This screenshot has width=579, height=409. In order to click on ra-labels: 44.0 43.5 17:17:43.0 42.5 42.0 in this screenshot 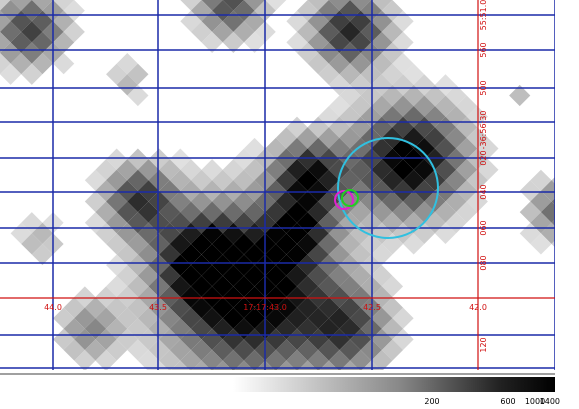, I will do `click(265, 307)`.